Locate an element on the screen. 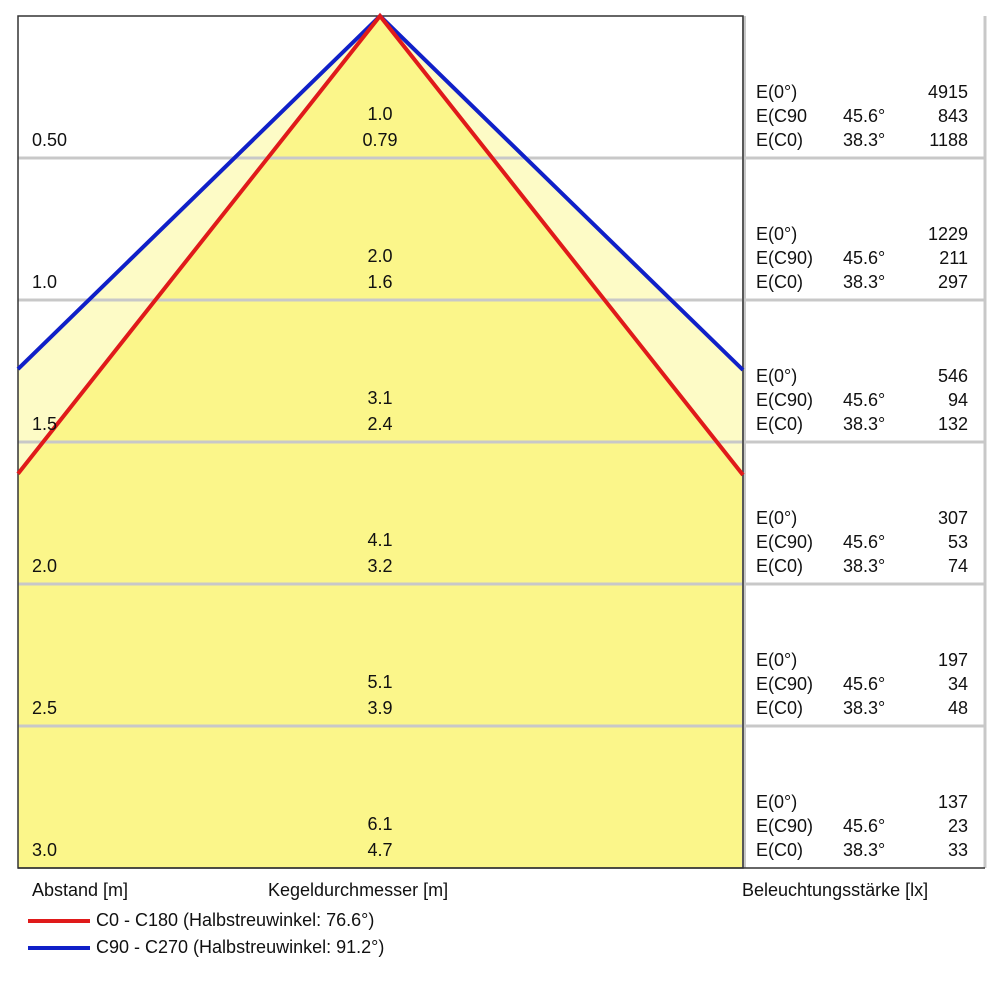 The width and height of the screenshot is (1000, 1000). diameter-c90-label: 5.1 is located at coordinates (379, 682).